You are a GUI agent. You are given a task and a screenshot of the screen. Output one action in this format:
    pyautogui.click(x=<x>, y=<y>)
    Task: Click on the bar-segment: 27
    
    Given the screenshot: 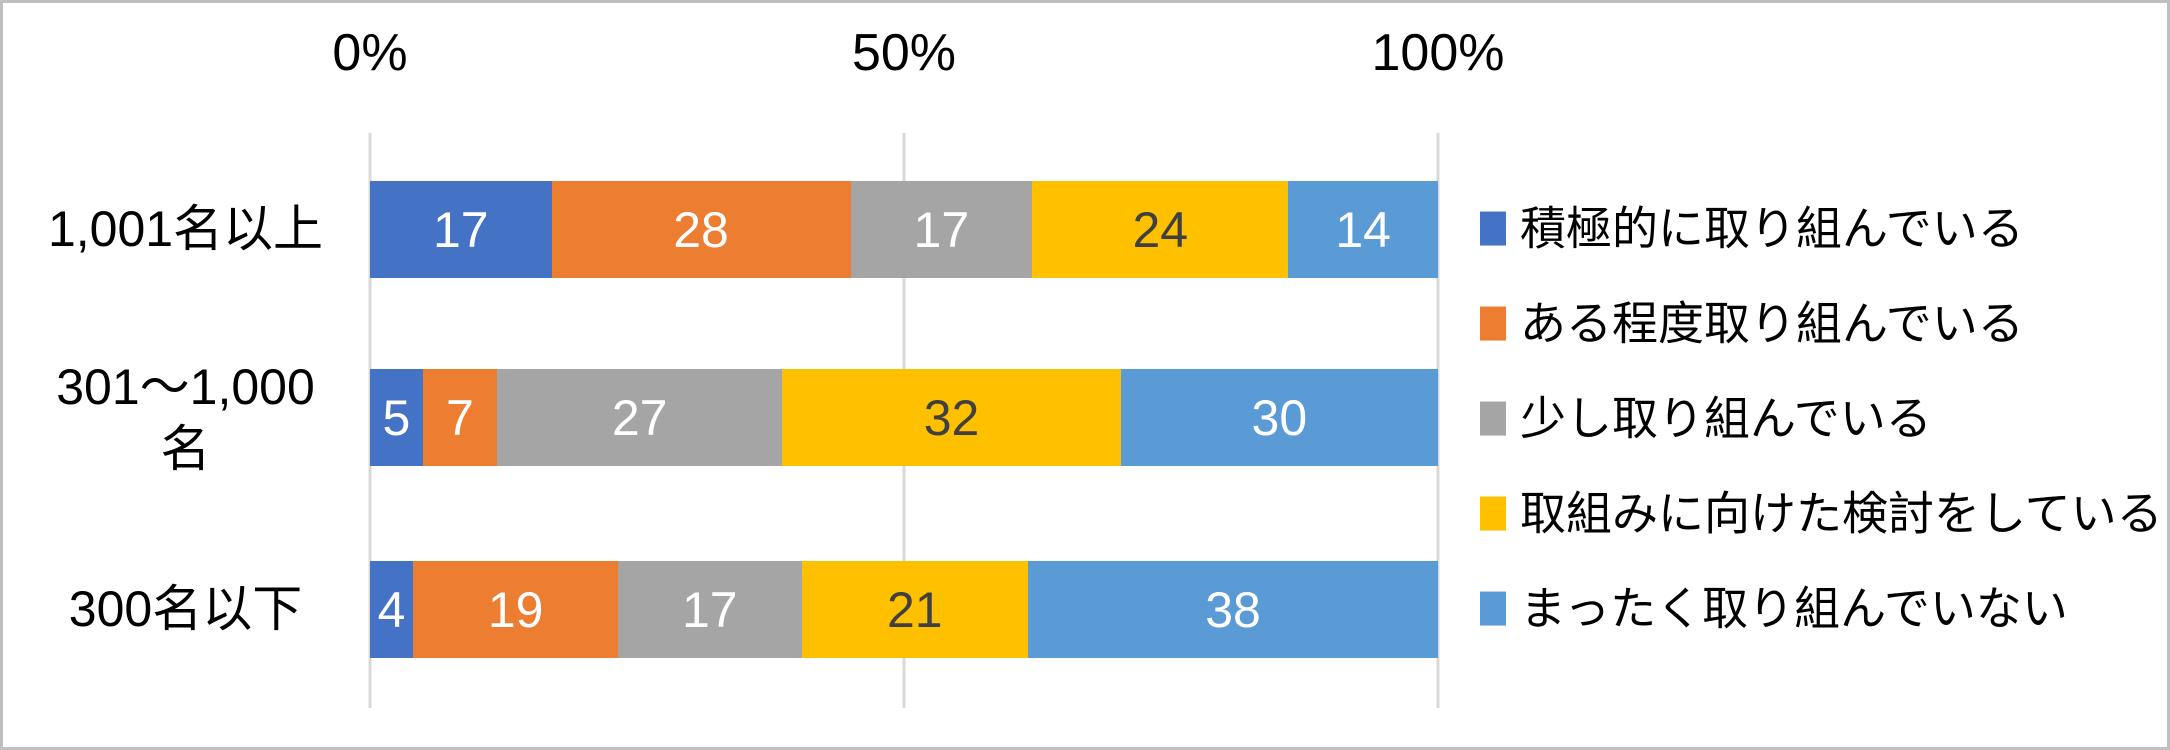 What is the action you would take?
    pyautogui.click(x=639, y=417)
    